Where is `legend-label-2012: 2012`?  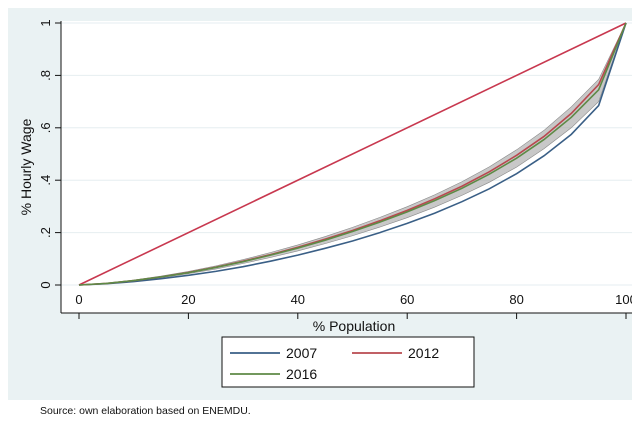
legend-label-2012: 2012 is located at coordinates (423, 353).